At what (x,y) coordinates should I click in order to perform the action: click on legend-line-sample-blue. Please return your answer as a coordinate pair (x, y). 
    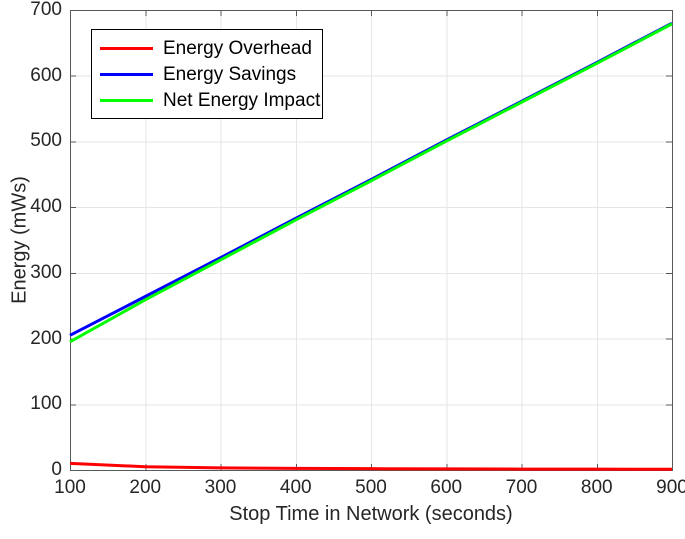
    Looking at the image, I should click on (126, 74).